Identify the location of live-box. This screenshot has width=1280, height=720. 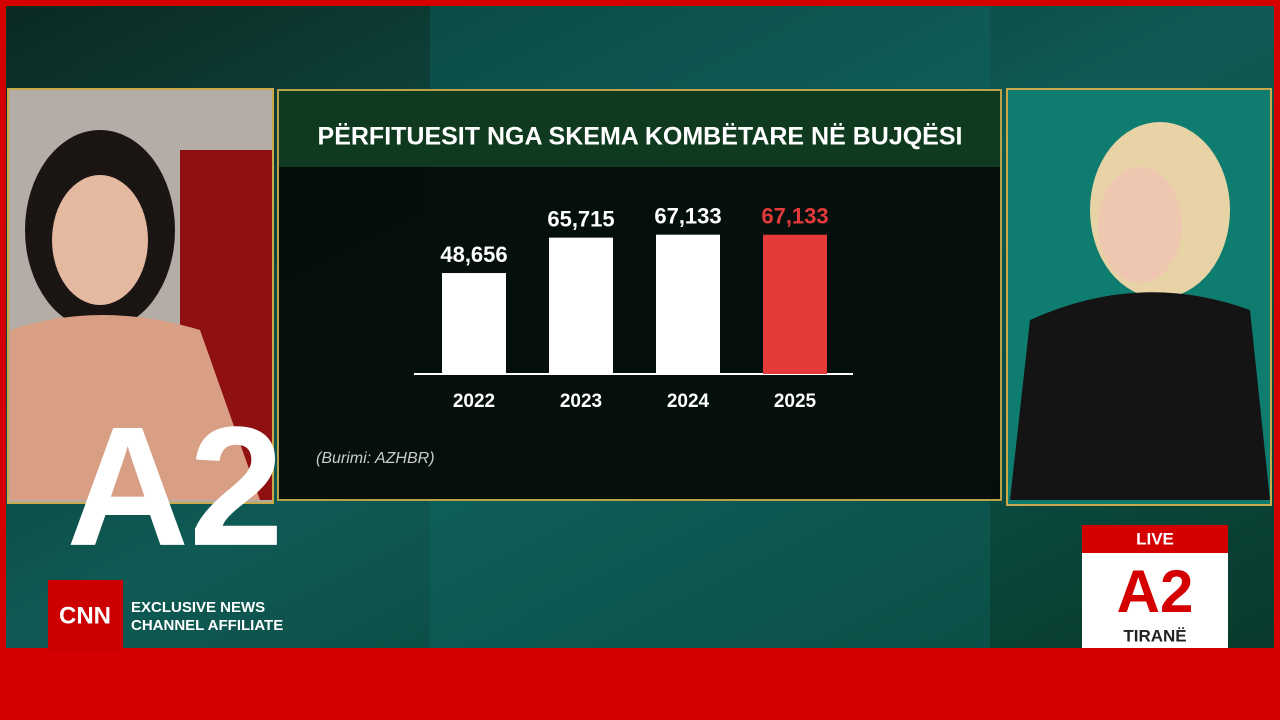
(1155, 539).